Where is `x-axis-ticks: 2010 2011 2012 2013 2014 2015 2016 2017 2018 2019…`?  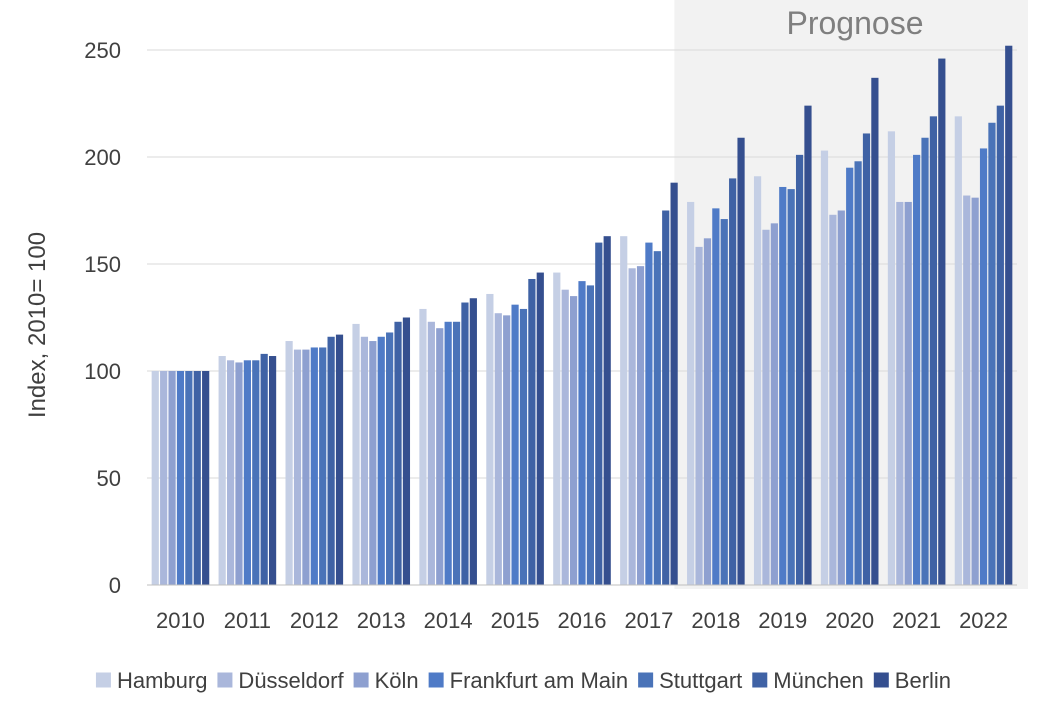 x-axis-ticks: 2010 2011 2012 2013 2014 2015 2016 2017 2018 2019… is located at coordinates (582, 620).